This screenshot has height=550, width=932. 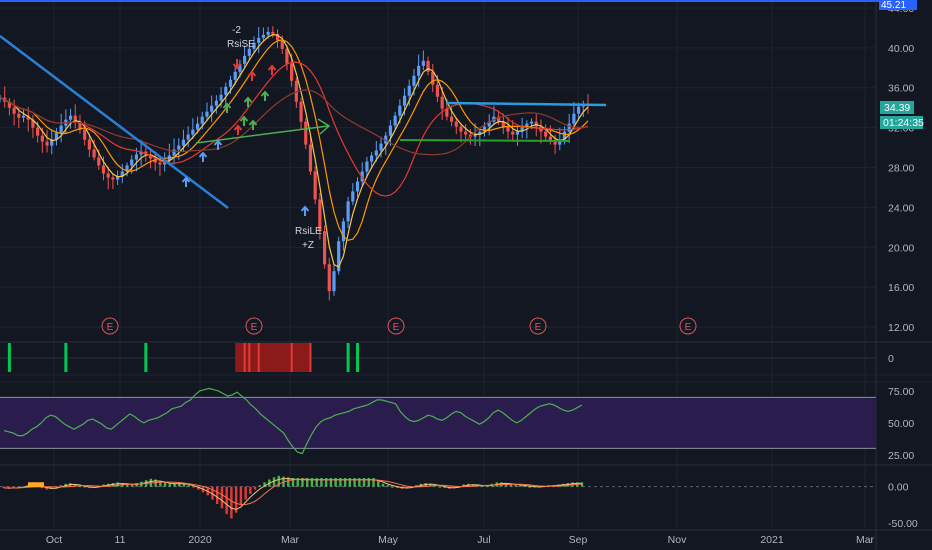 I want to click on countdown-text: 01:24:35, so click(x=903, y=123).